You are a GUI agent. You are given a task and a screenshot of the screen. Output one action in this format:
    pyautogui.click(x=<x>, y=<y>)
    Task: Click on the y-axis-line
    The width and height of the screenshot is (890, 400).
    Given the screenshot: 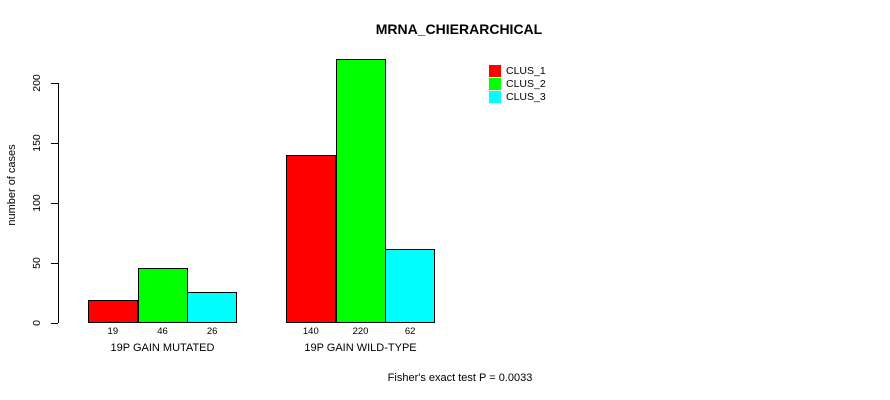 What is the action you would take?
    pyautogui.click(x=58, y=203)
    